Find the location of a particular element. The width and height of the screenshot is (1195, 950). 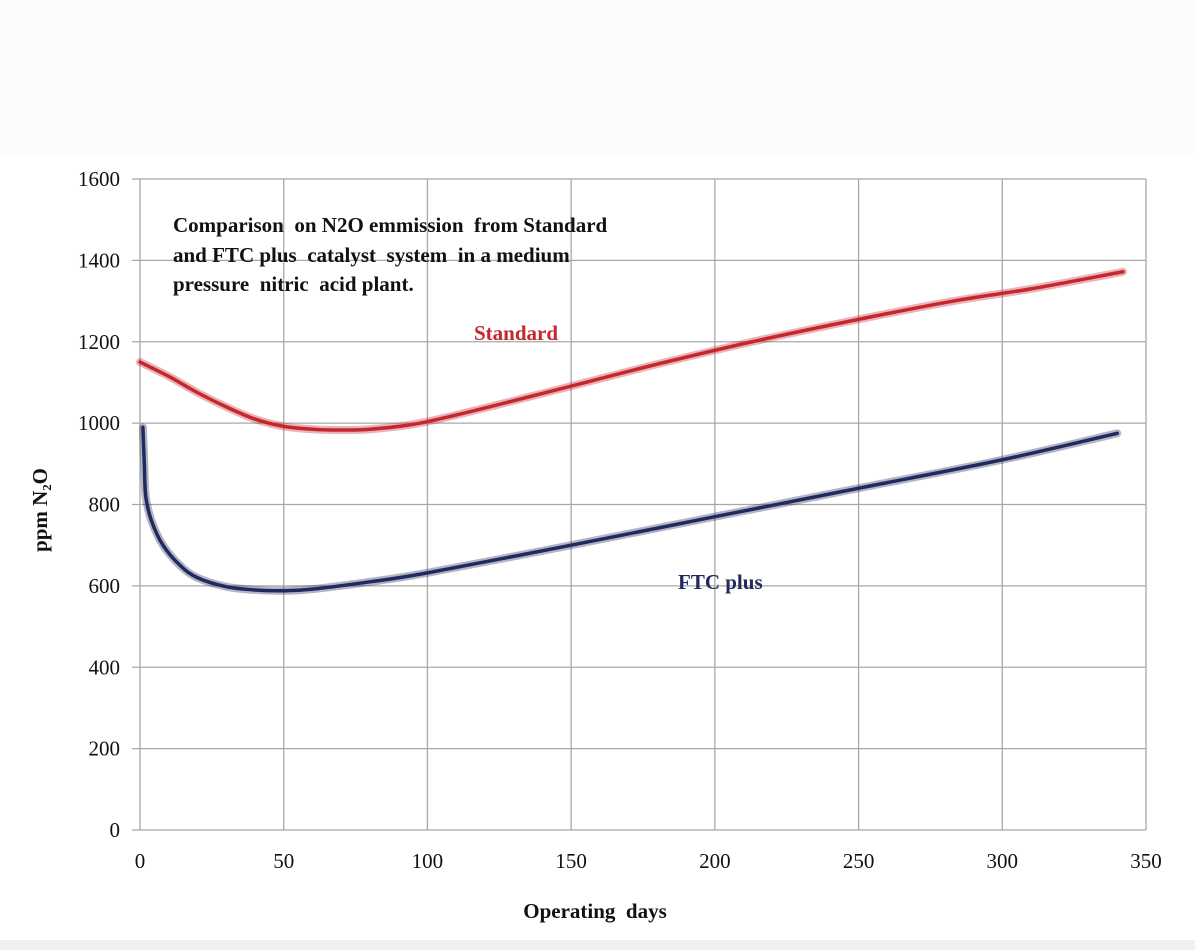

x-tick-label: 50 is located at coordinates (283, 861).